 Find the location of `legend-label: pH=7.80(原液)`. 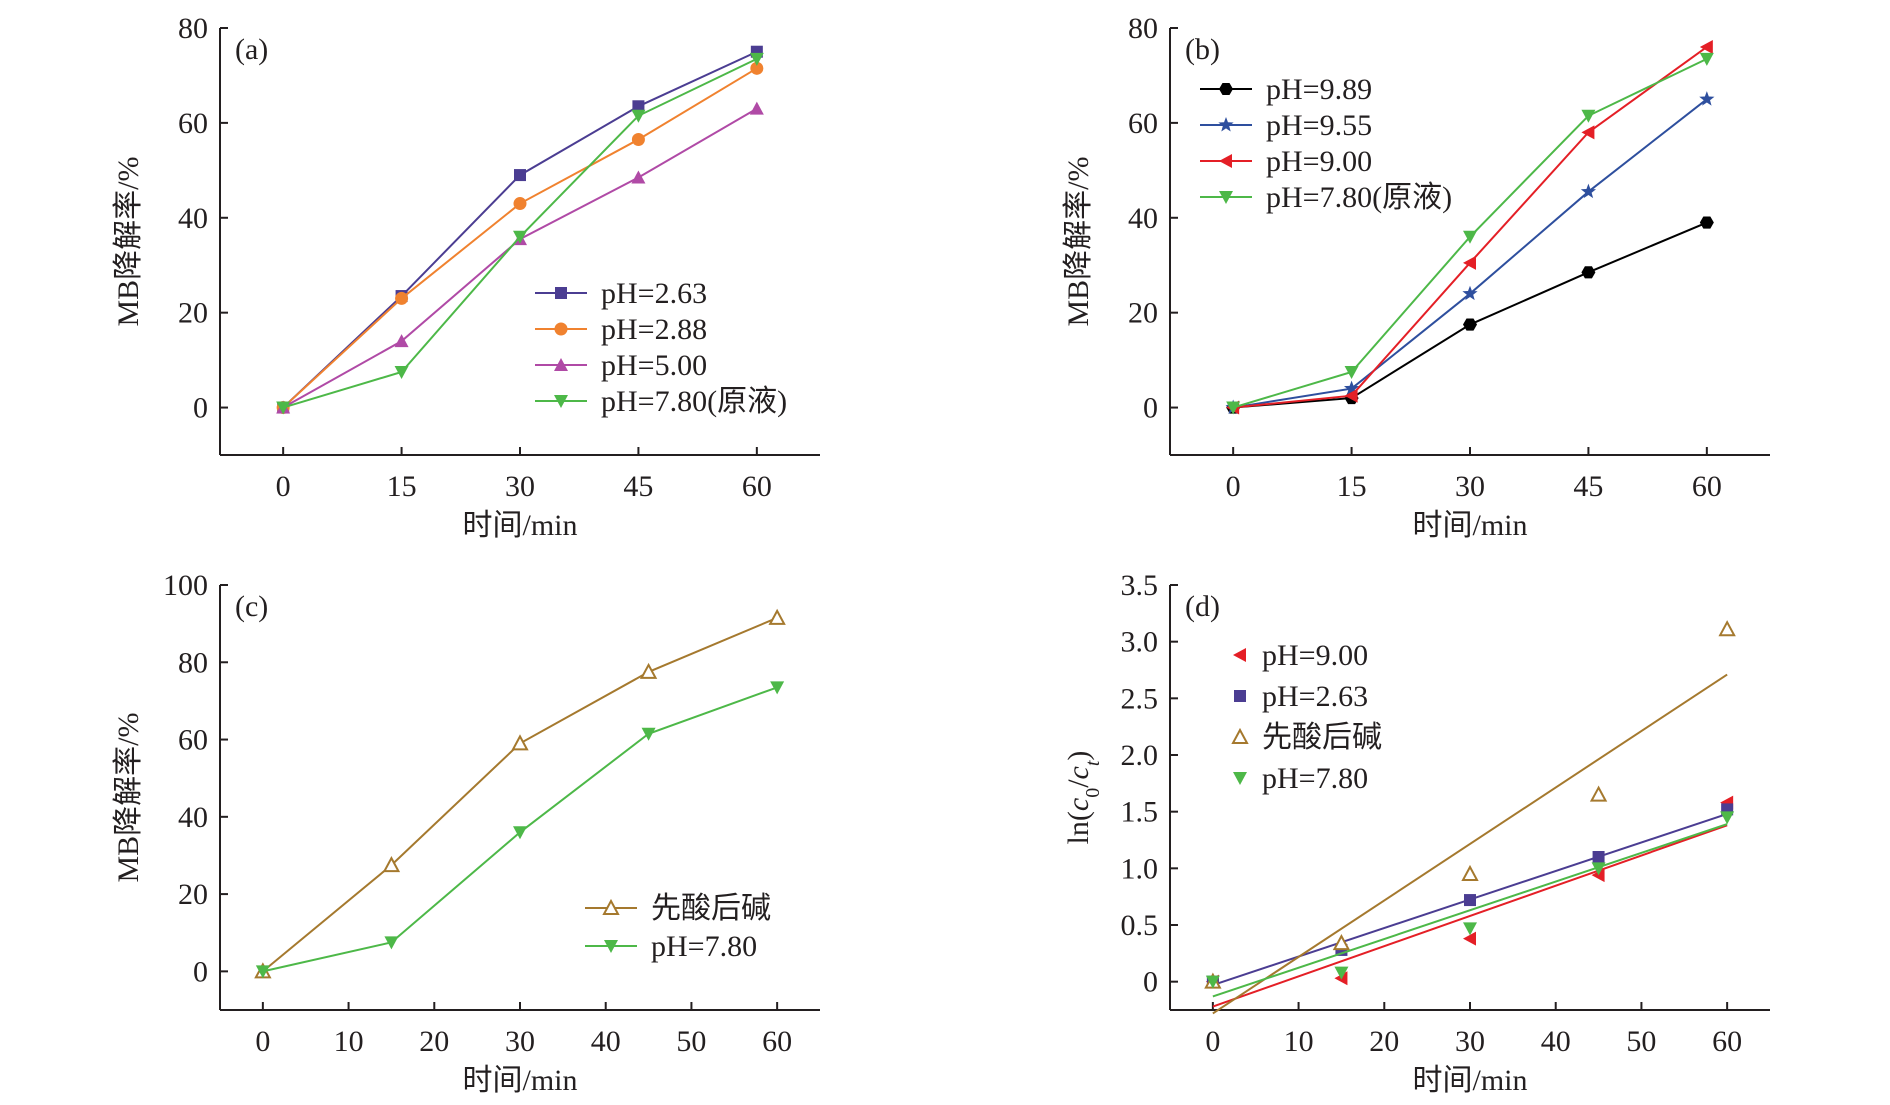

legend-label: pH=7.80(原液) is located at coordinates (694, 401).